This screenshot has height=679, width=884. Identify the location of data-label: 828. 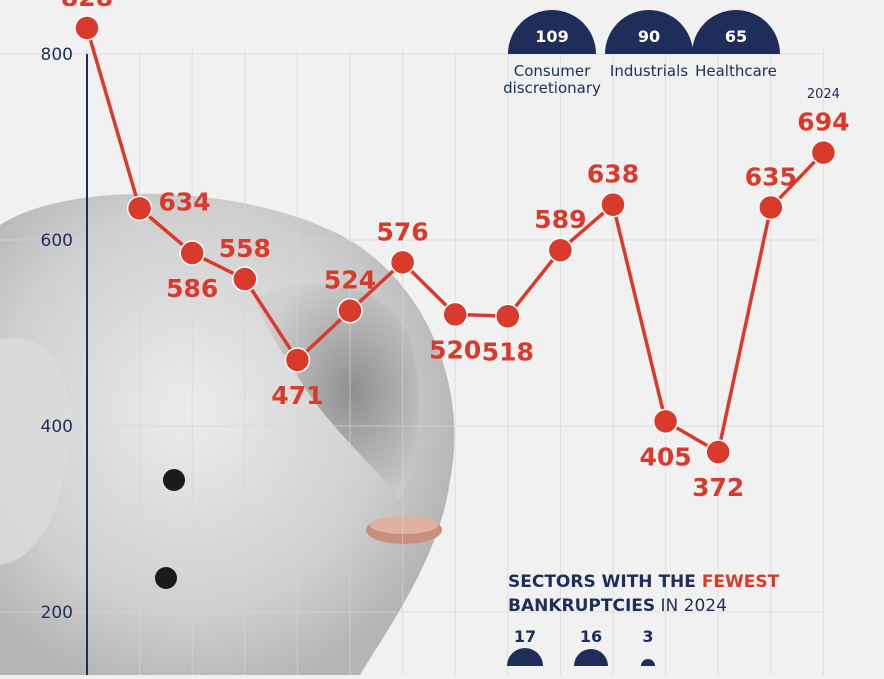
(87, 6).